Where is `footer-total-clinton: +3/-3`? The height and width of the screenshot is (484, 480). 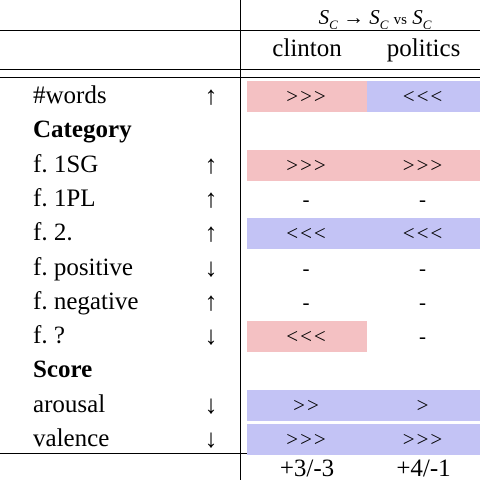 footer-total-clinton: +3/-3 is located at coordinates (307, 468).